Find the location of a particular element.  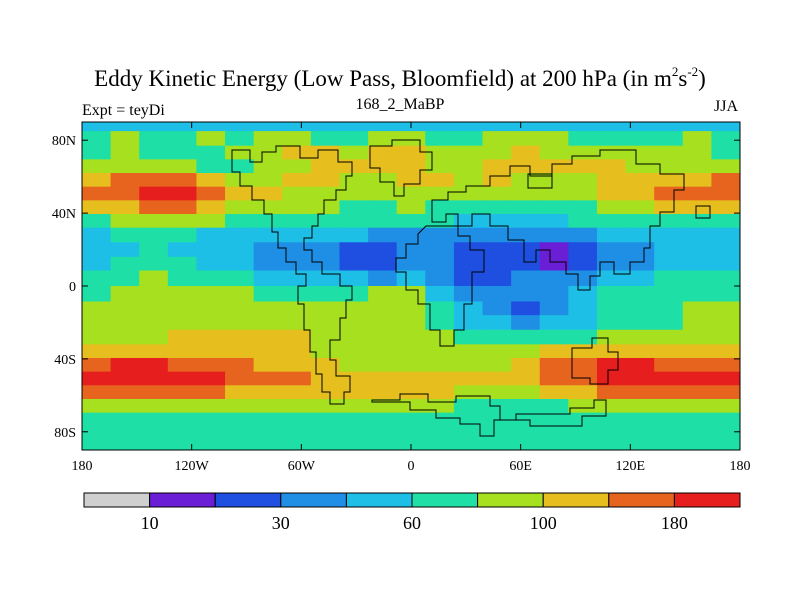

coastline-africa is located at coordinates (440, 286).